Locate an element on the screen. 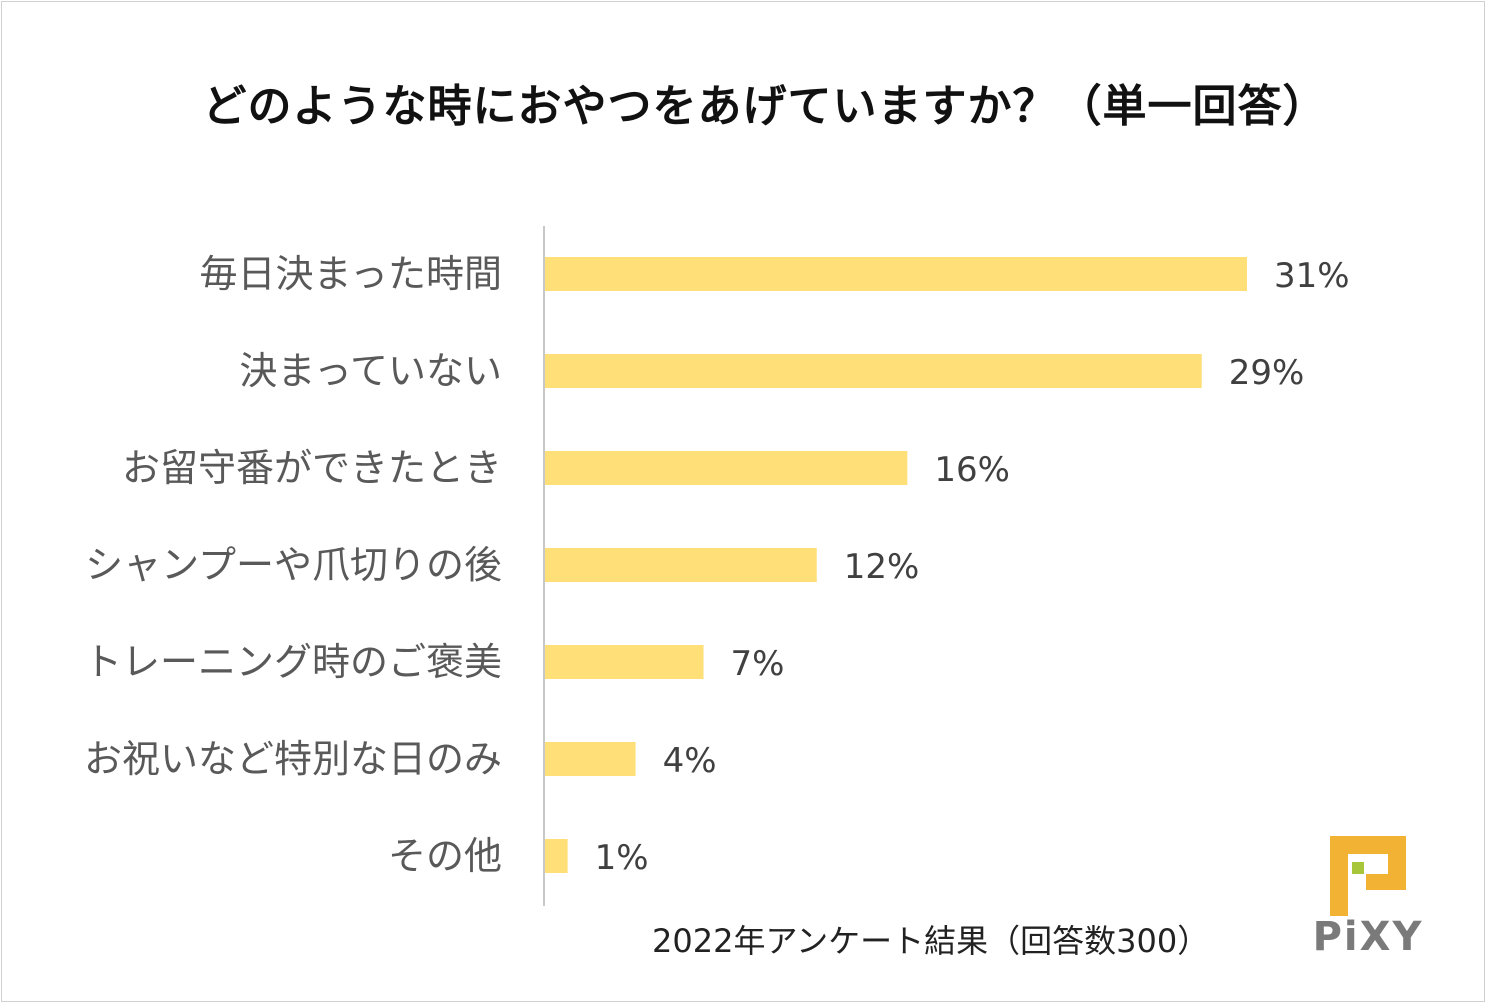 This screenshot has width=1488, height=1005. data-label-7: 1% is located at coordinates (622, 858).